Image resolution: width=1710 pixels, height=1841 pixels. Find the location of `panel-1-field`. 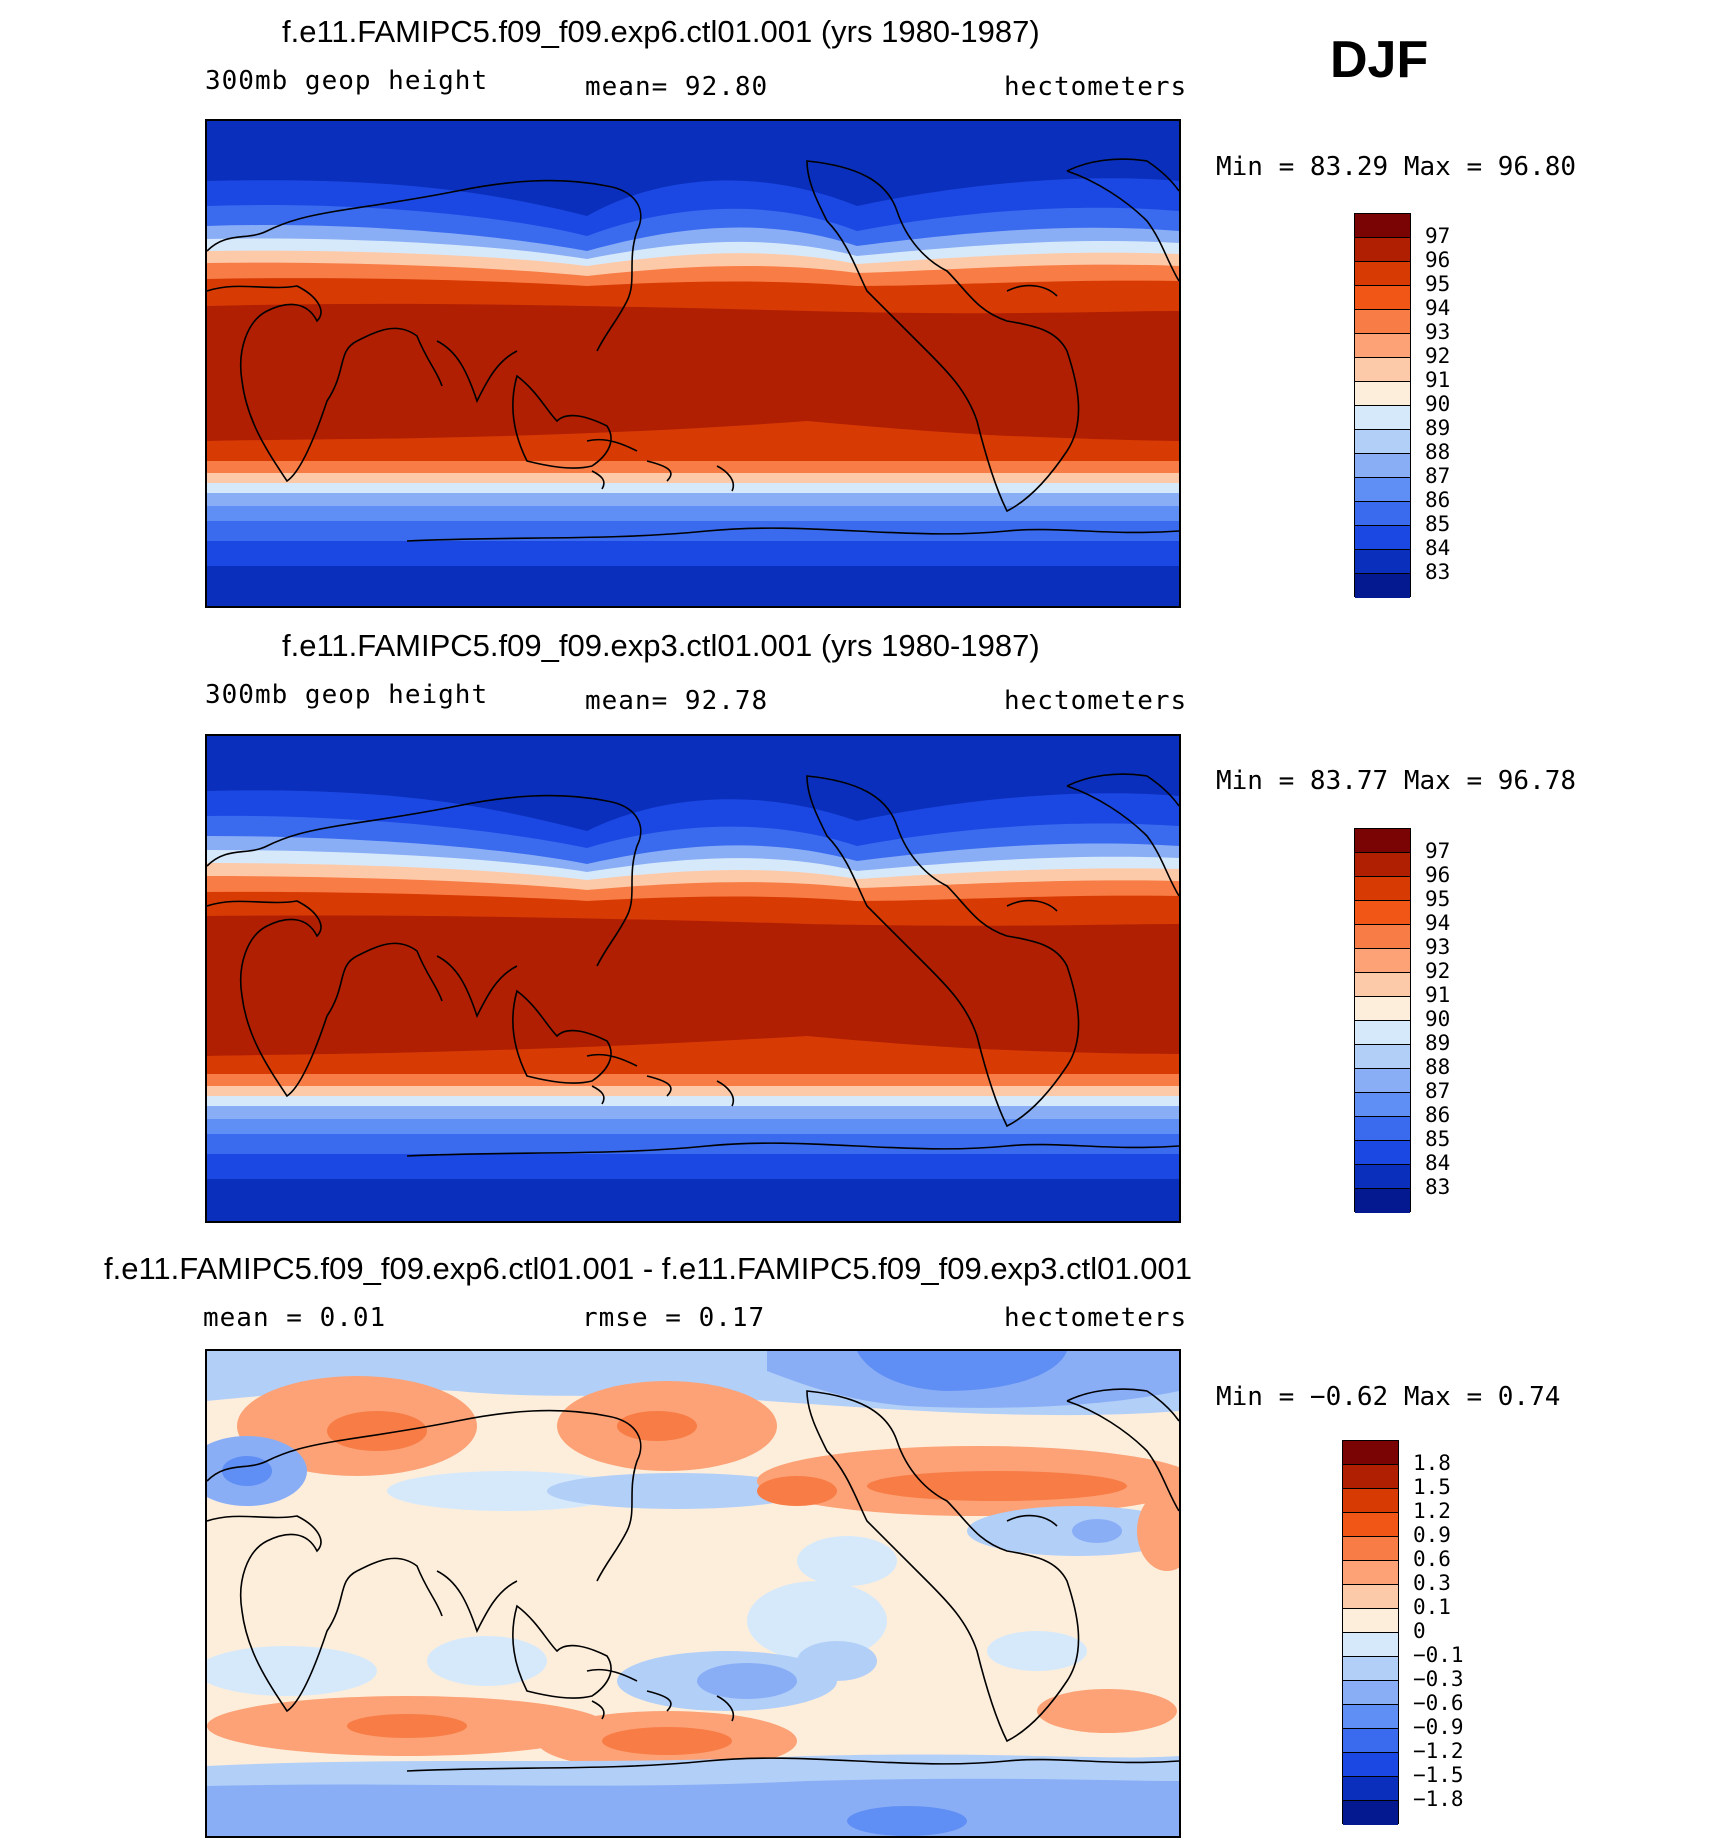

panel-1-field is located at coordinates (693, 363).